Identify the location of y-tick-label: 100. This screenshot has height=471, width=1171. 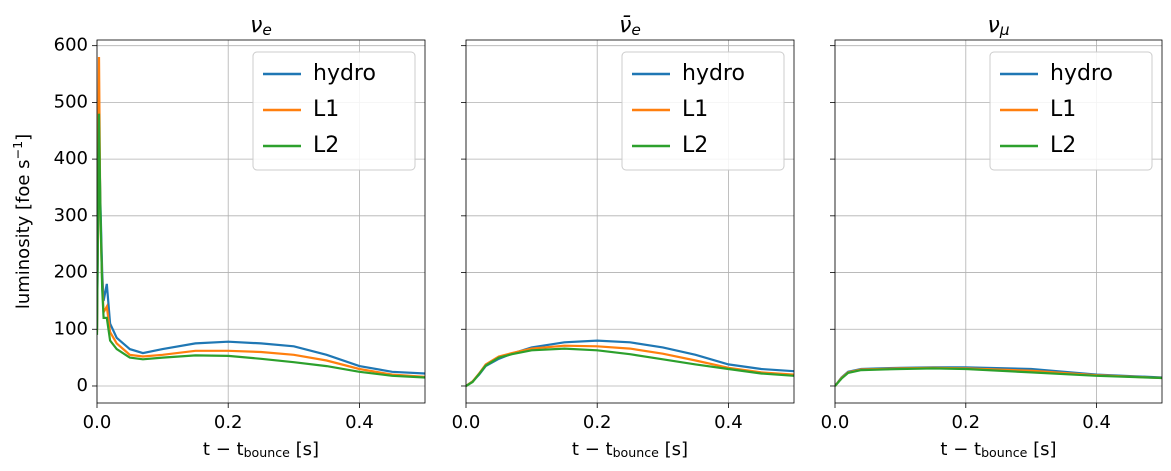
(71, 328).